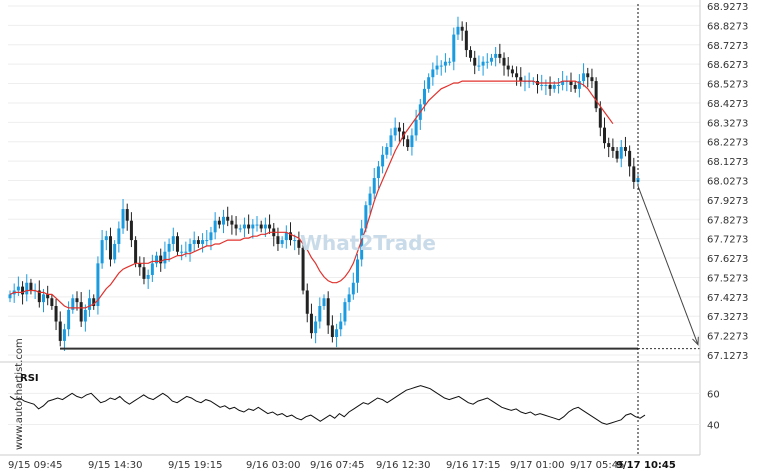  What do you see at coordinates (727, 337) in the screenshot?
I see `price-tick-label: 67.2273` at bounding box center [727, 337].